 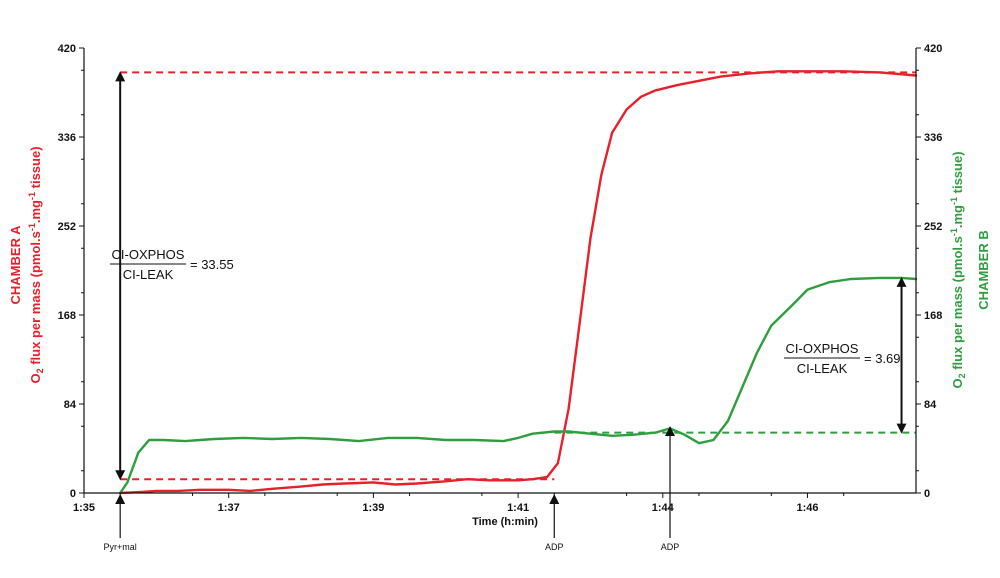 I want to click on y-axis-left-chamber: CHAMBER A, so click(x=15, y=265).